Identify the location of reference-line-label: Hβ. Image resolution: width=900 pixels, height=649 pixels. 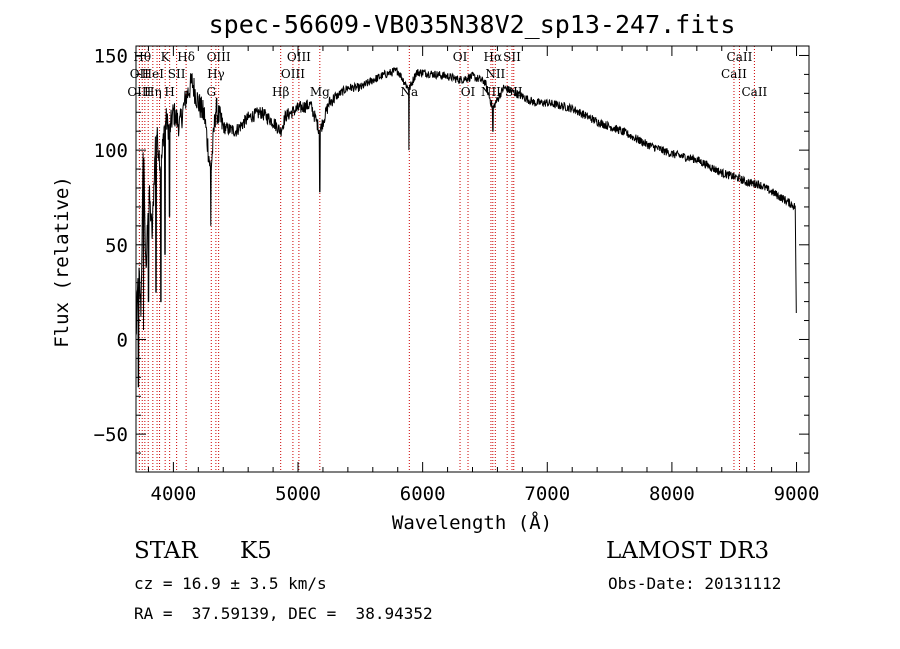
(280, 92).